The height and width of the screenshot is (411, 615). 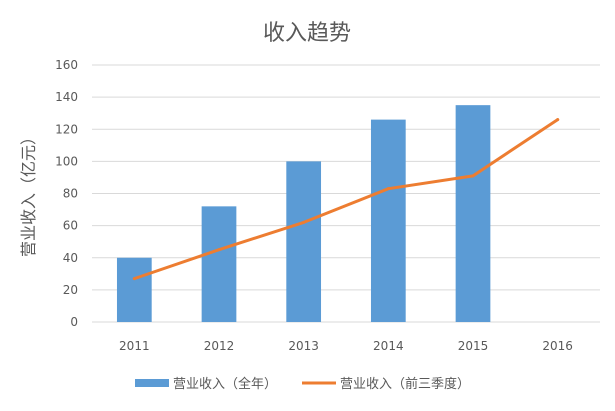 I want to click on y-tick-labels: 0 20 40 60 80 100 120 140 160, so click(x=66, y=193).